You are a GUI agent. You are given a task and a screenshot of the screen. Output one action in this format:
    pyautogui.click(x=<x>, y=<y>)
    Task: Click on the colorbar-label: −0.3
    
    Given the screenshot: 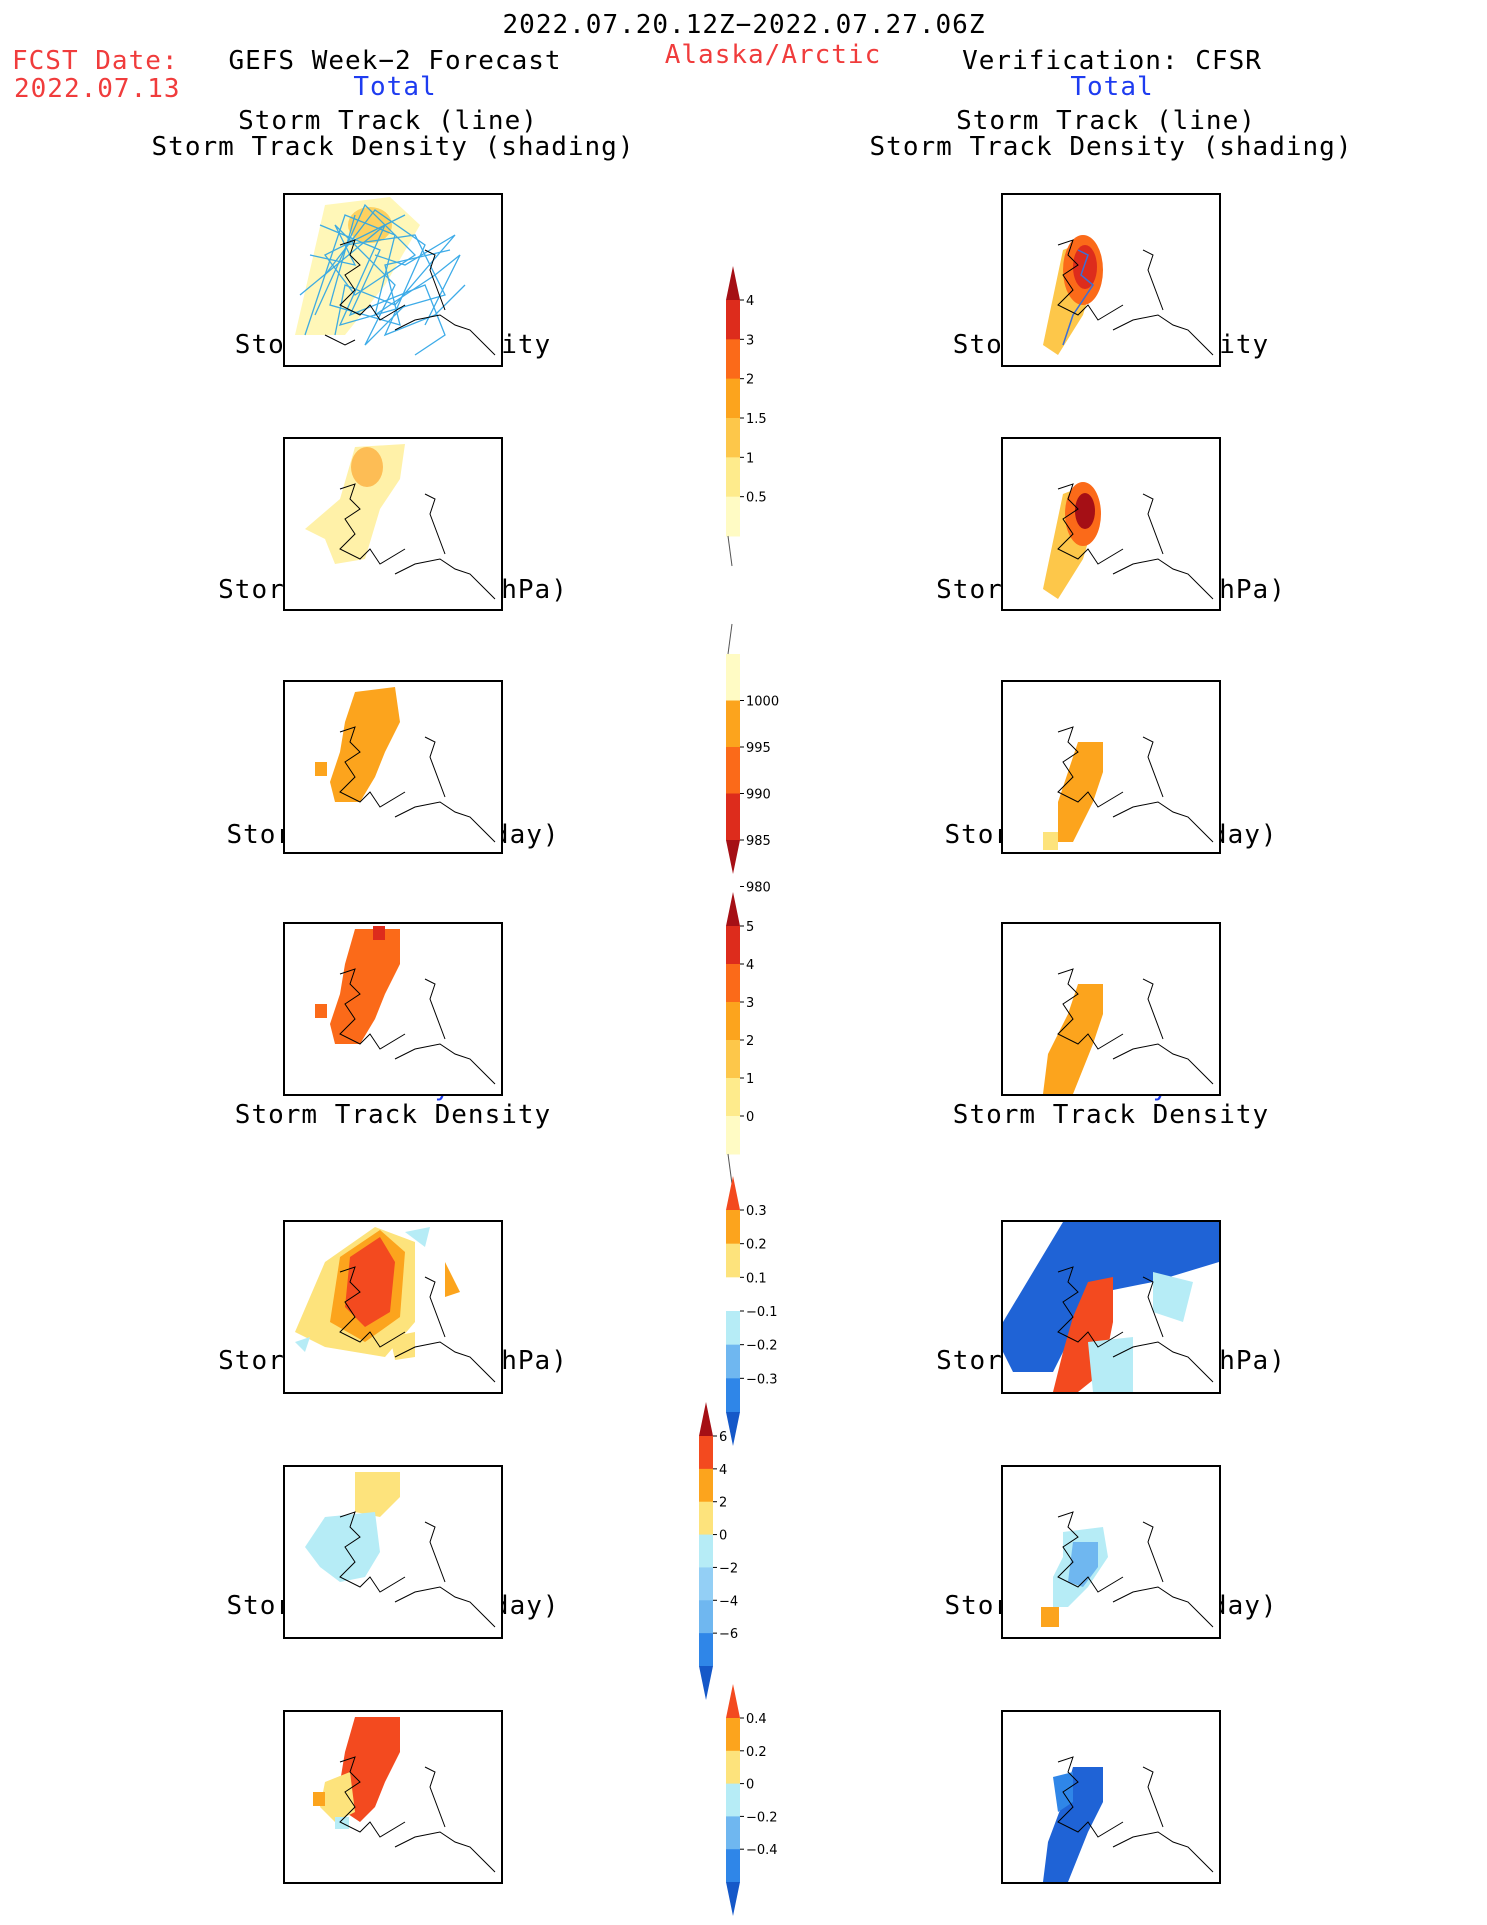 What is the action you would take?
    pyautogui.click(x=762, y=1379)
    